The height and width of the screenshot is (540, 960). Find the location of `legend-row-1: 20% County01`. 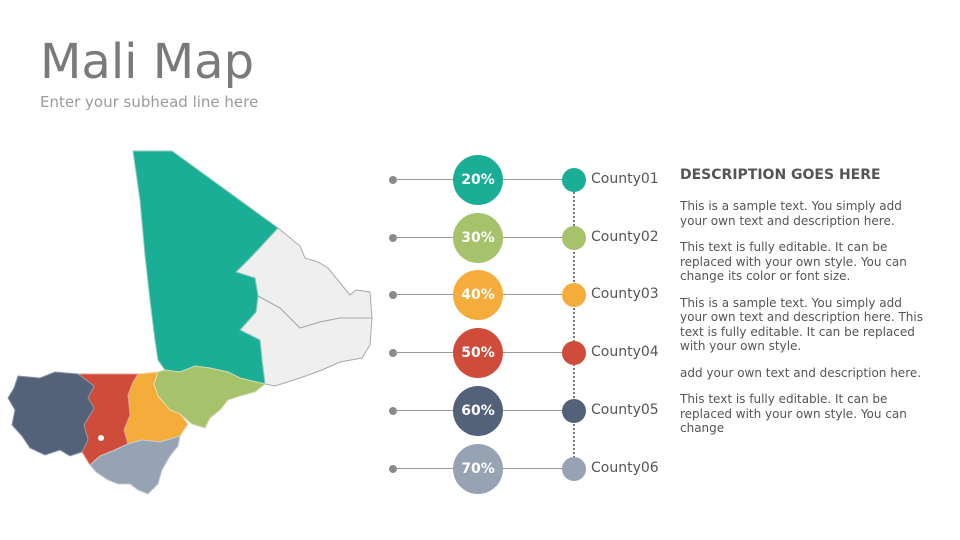

legend-row-1: 20% County01 is located at coordinates (340, 180).